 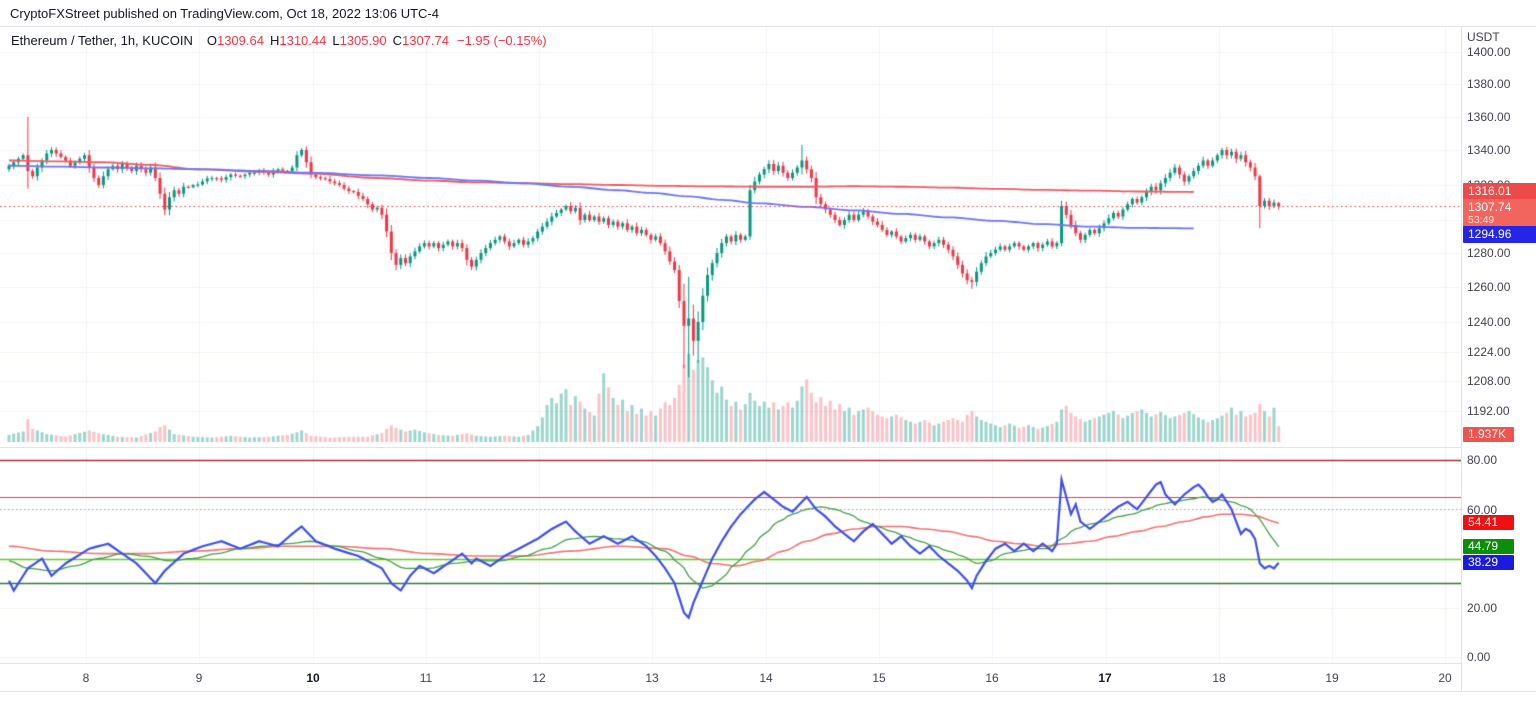 I want to click on last-price-badge: 1307.74 53:49, so click(x=1499, y=214).